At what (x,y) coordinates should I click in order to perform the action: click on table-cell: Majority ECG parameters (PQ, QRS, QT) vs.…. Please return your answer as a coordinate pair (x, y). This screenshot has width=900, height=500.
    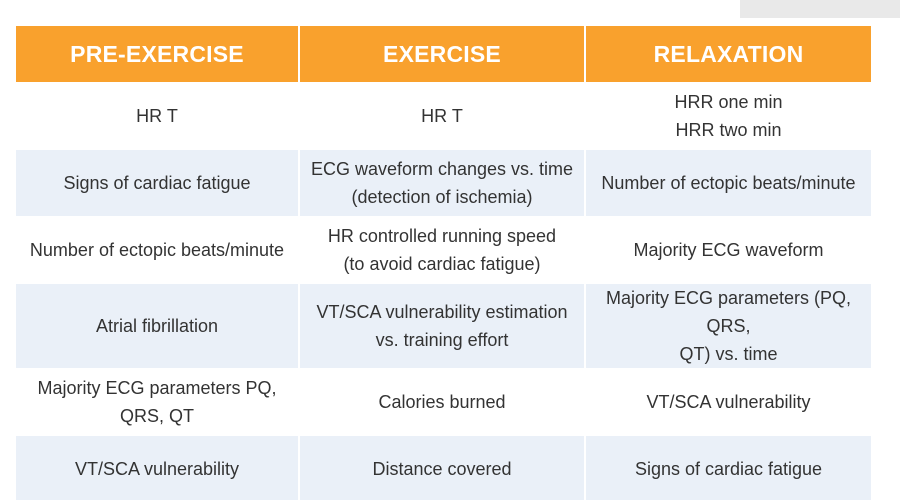
    Looking at the image, I should click on (728, 325).